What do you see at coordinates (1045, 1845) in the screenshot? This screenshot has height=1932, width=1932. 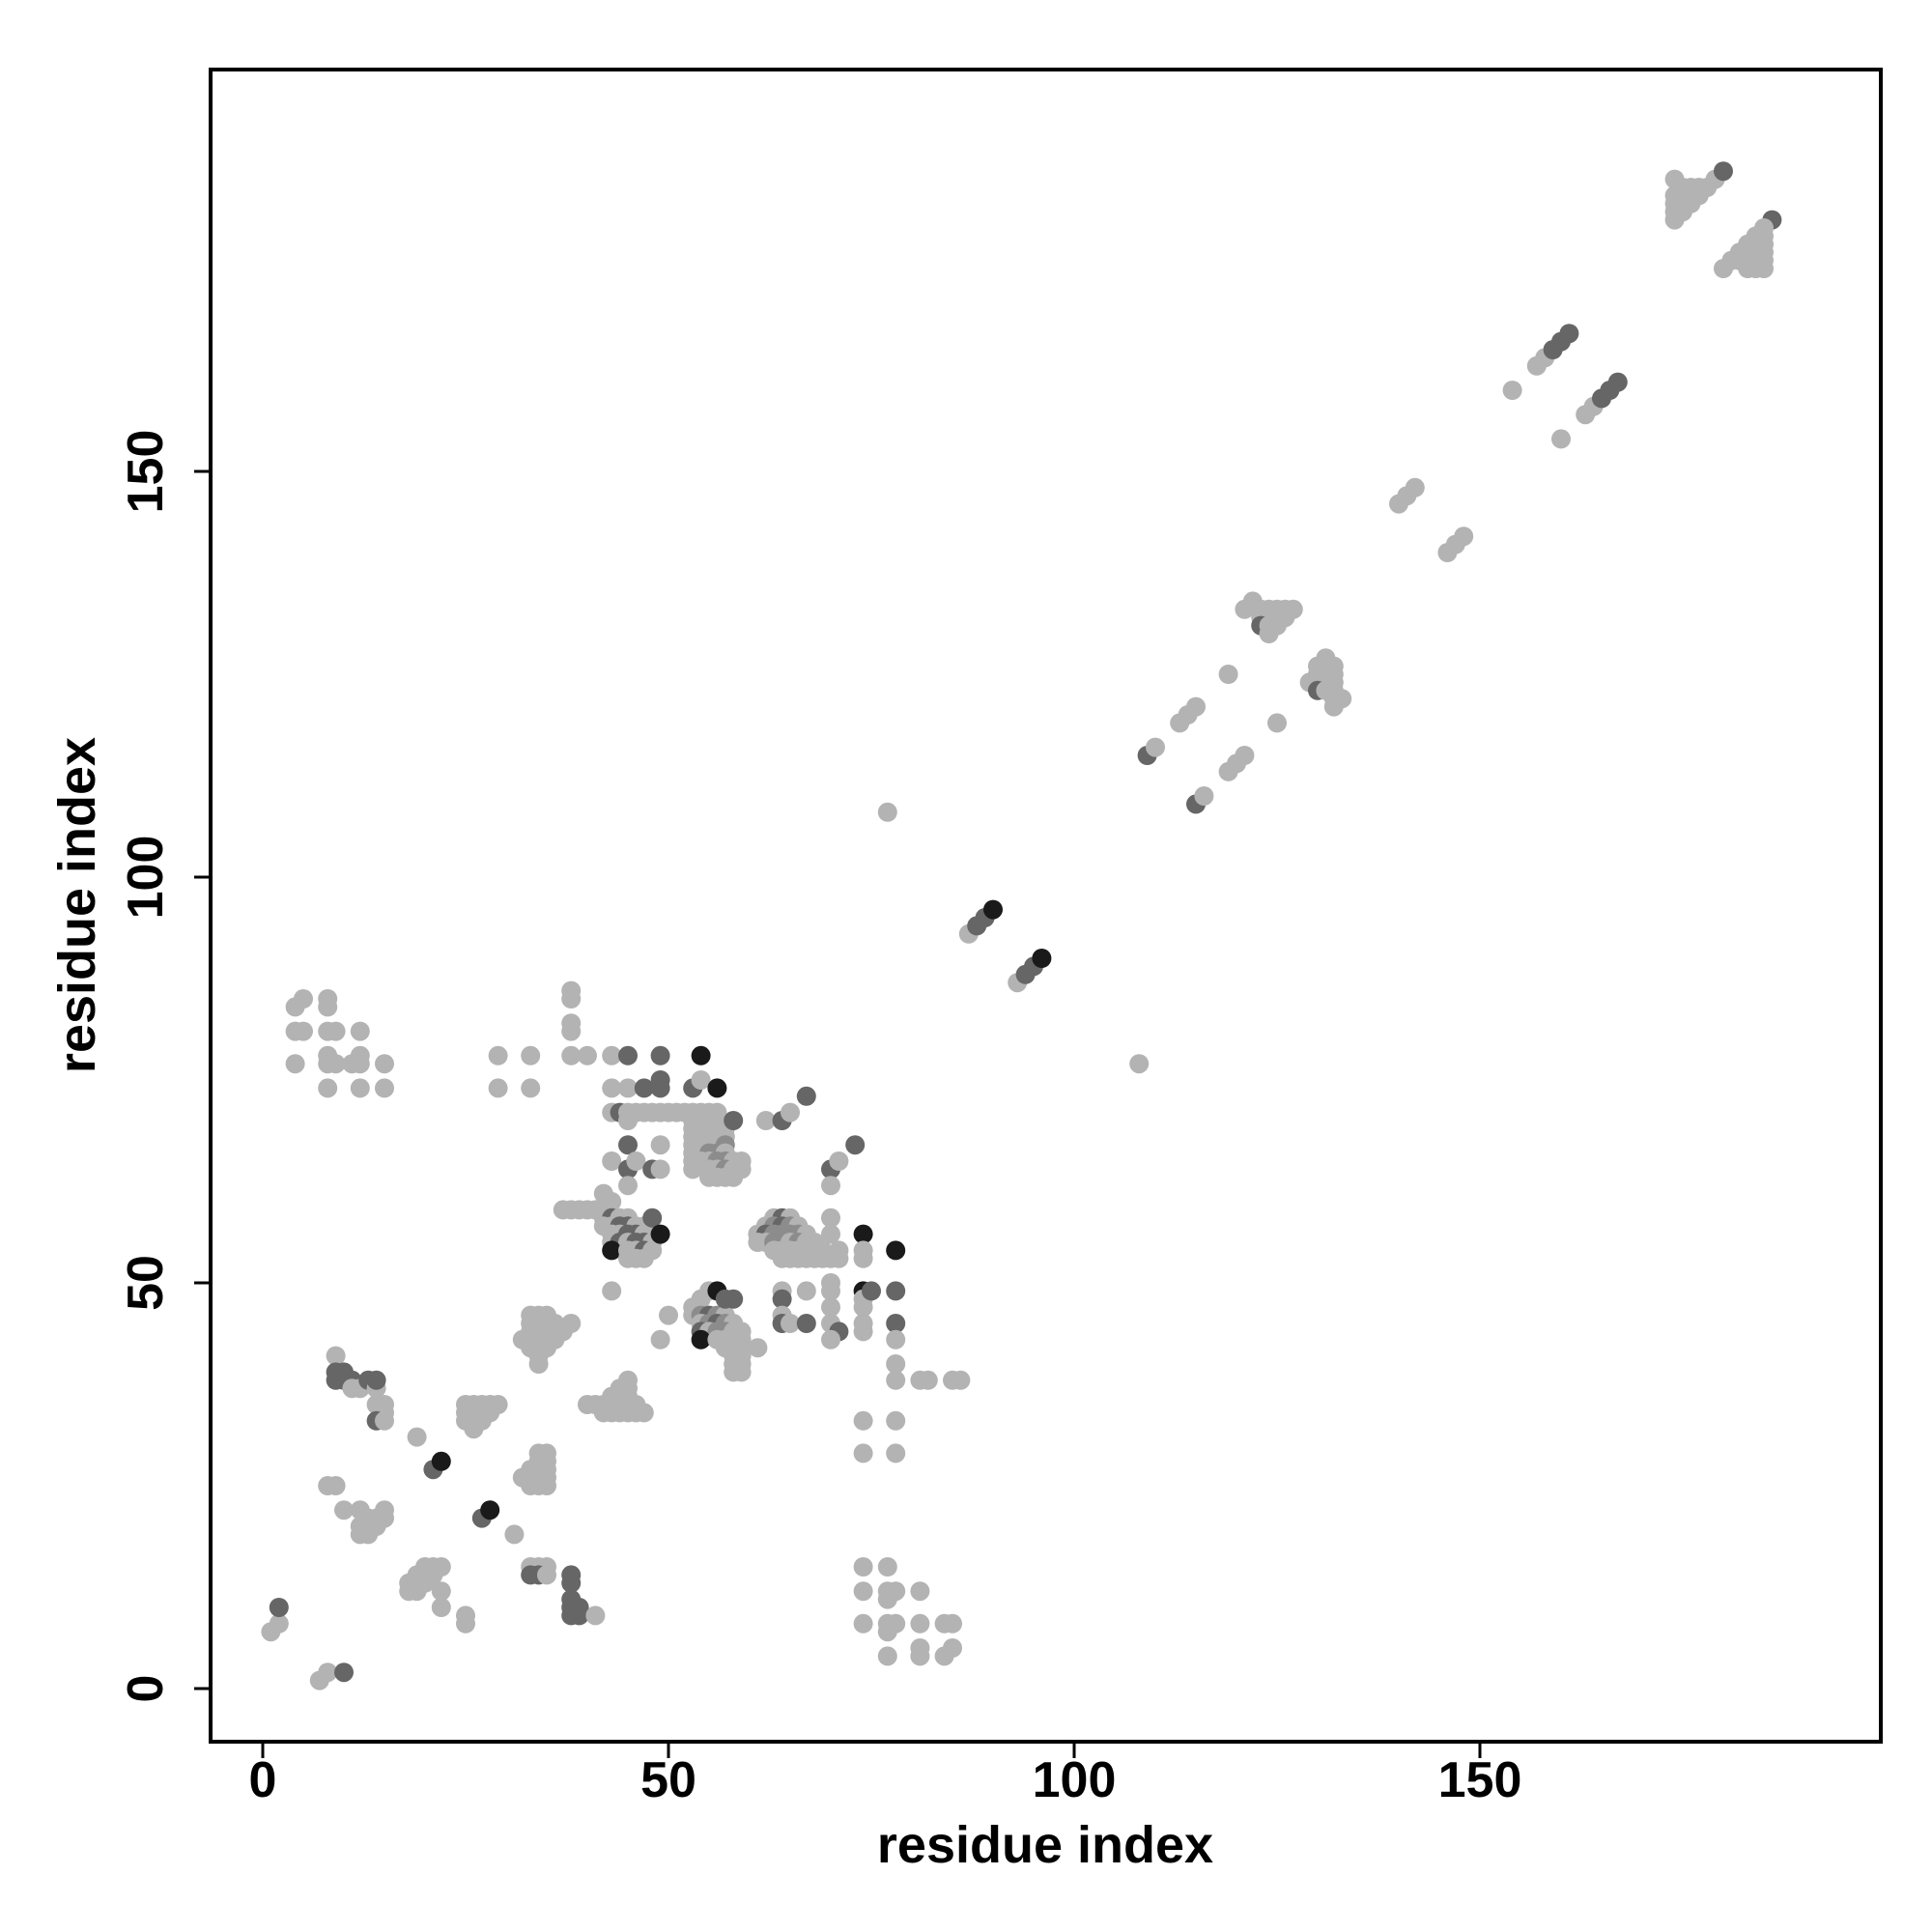 I see `x-axis-title: residue index` at bounding box center [1045, 1845].